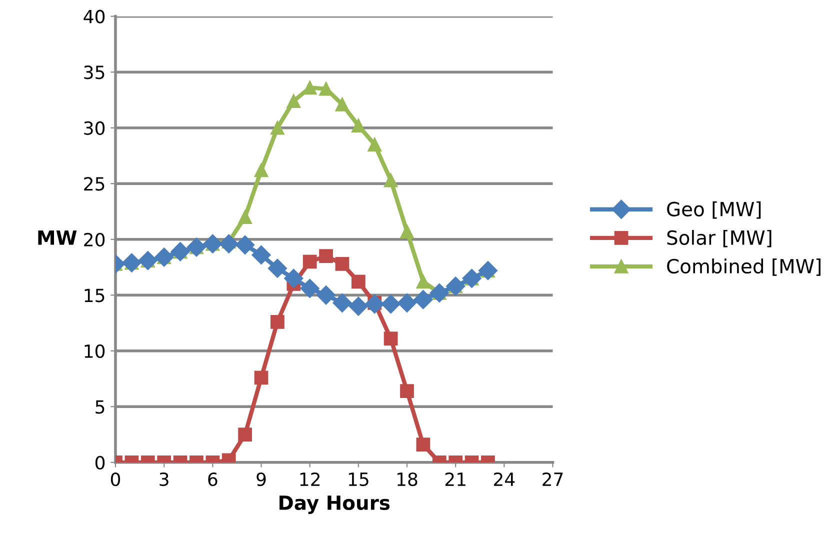 The image size is (825, 544). Describe the element at coordinates (115, 479) in the screenshot. I see `x-tick-label: 0` at that location.